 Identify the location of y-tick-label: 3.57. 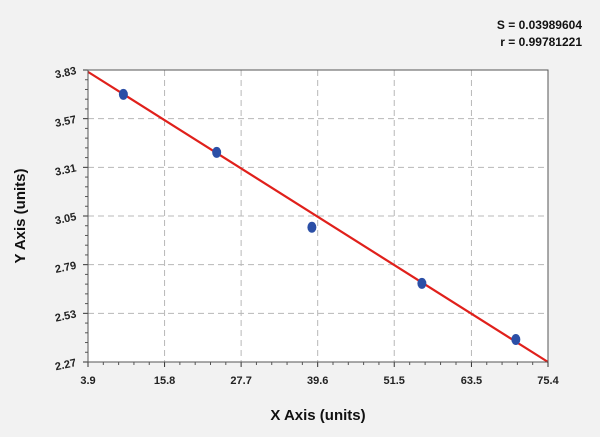
(65, 122).